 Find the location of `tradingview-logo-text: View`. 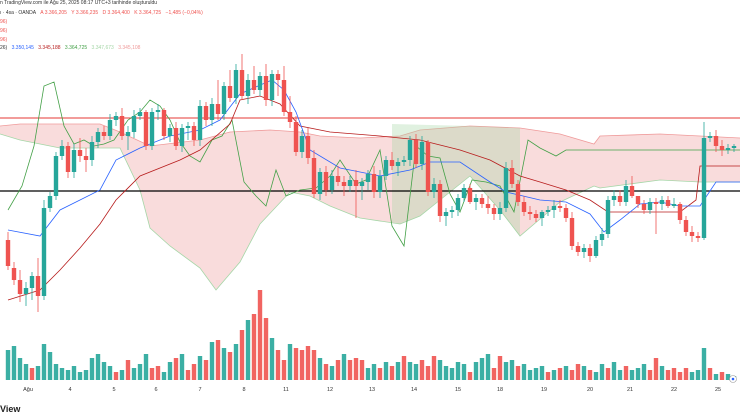

tradingview-logo-text: View is located at coordinates (10, 409).